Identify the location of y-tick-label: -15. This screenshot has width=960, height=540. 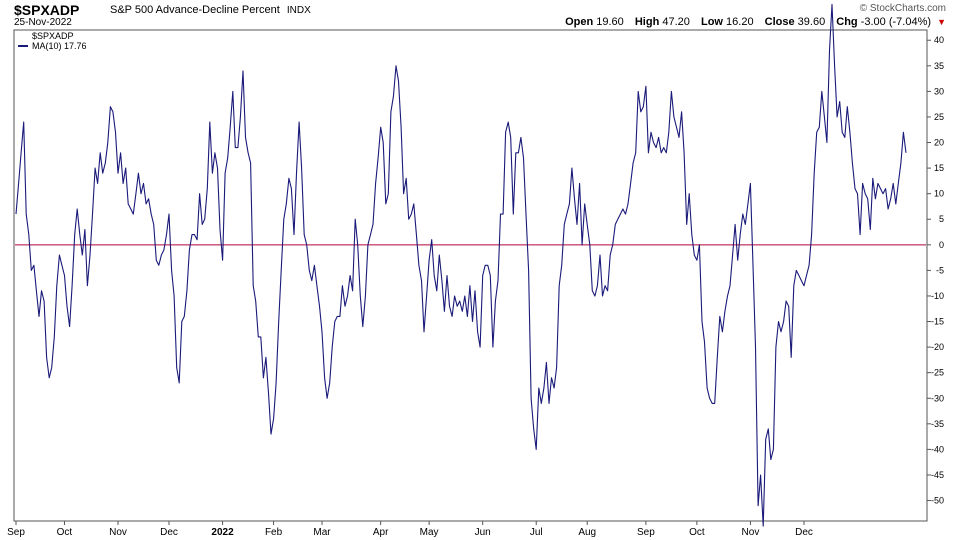
(937, 322).